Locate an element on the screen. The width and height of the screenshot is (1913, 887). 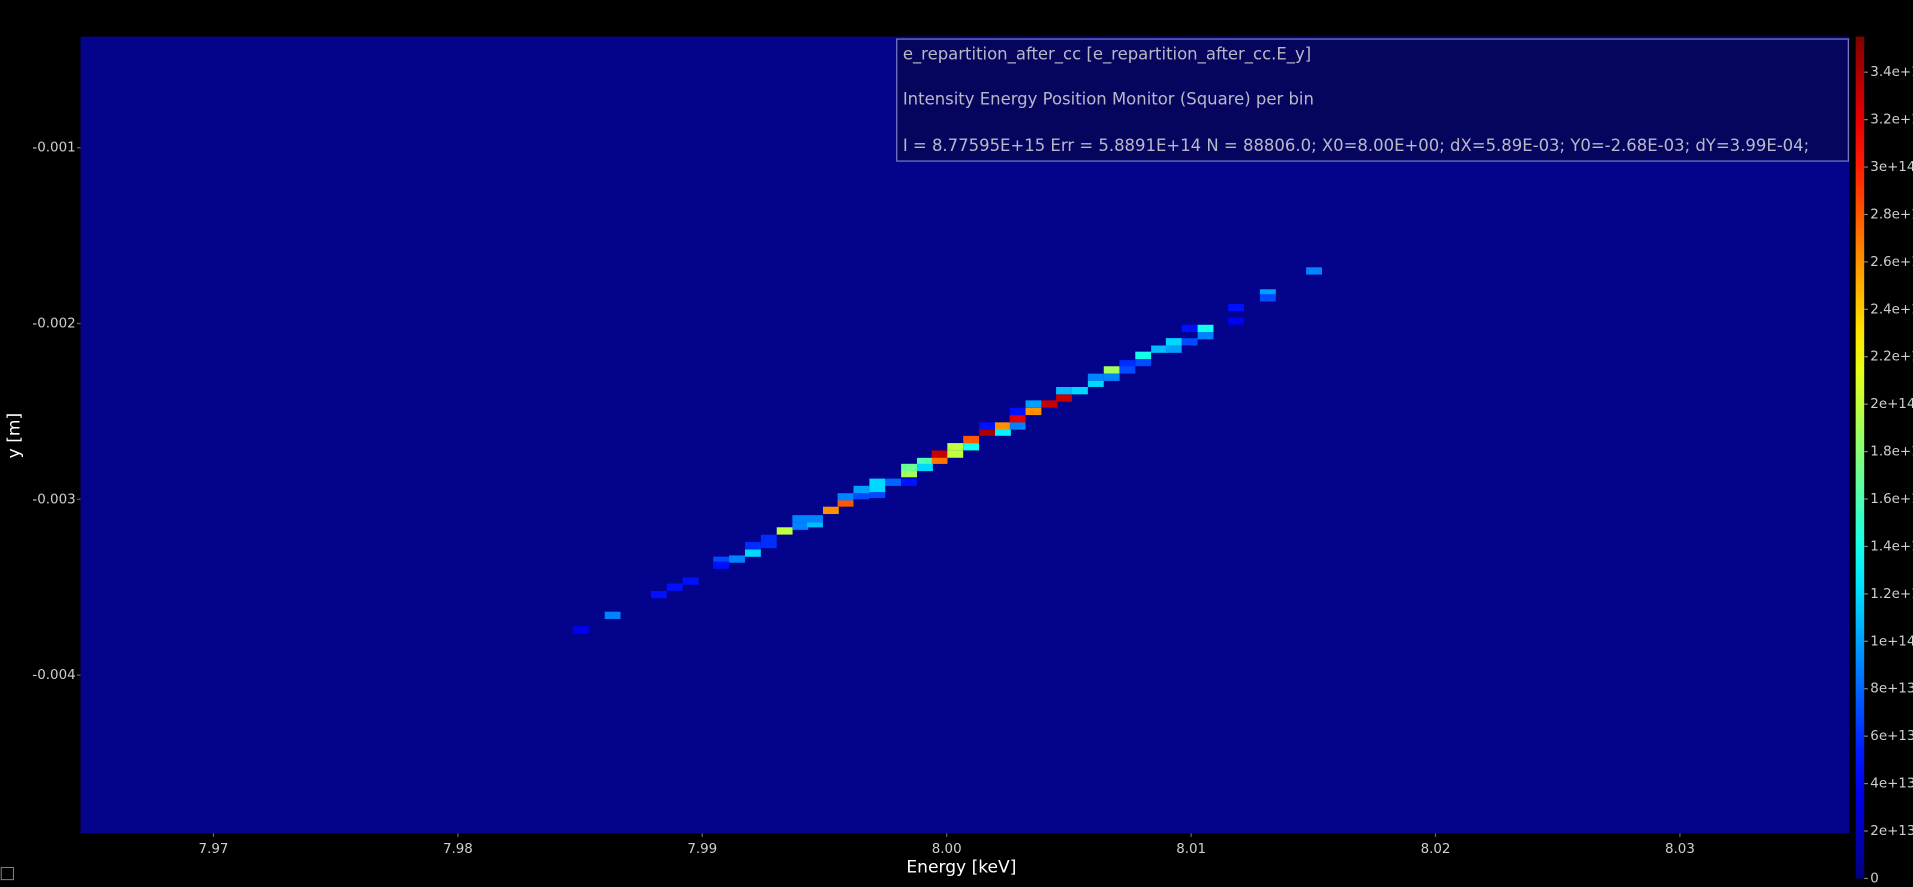
x-tick-label: 7.98 is located at coordinates (458, 849).